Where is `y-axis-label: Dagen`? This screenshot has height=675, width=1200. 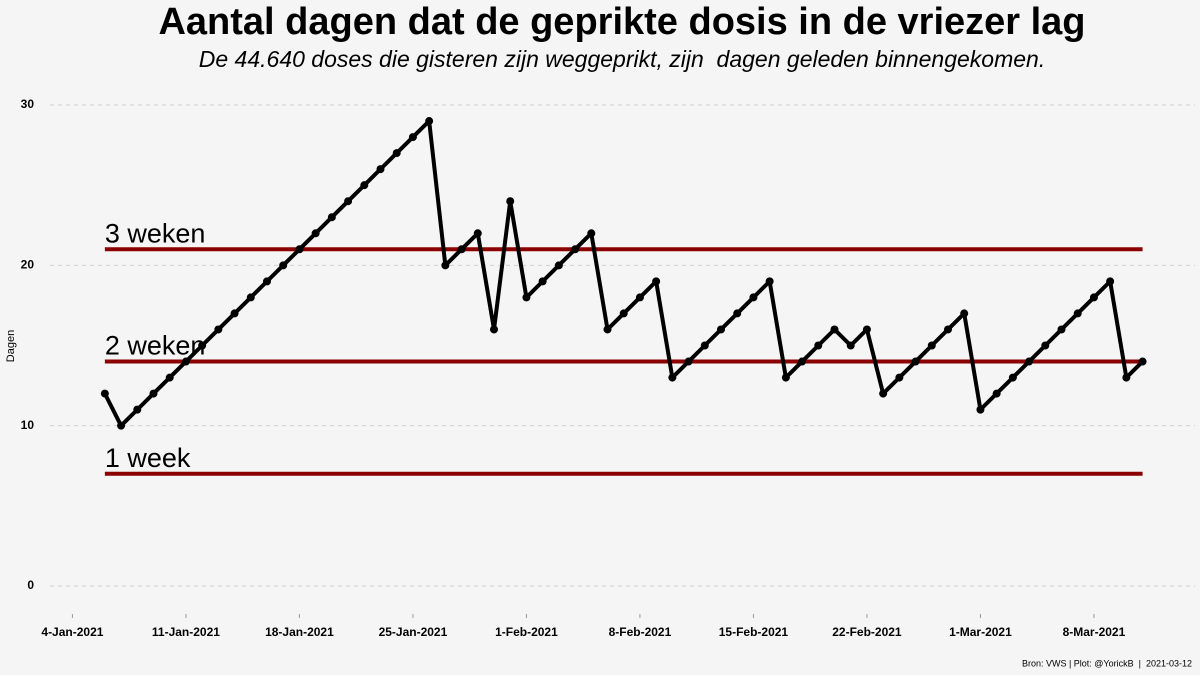
y-axis-label: Dagen is located at coordinates (11, 346).